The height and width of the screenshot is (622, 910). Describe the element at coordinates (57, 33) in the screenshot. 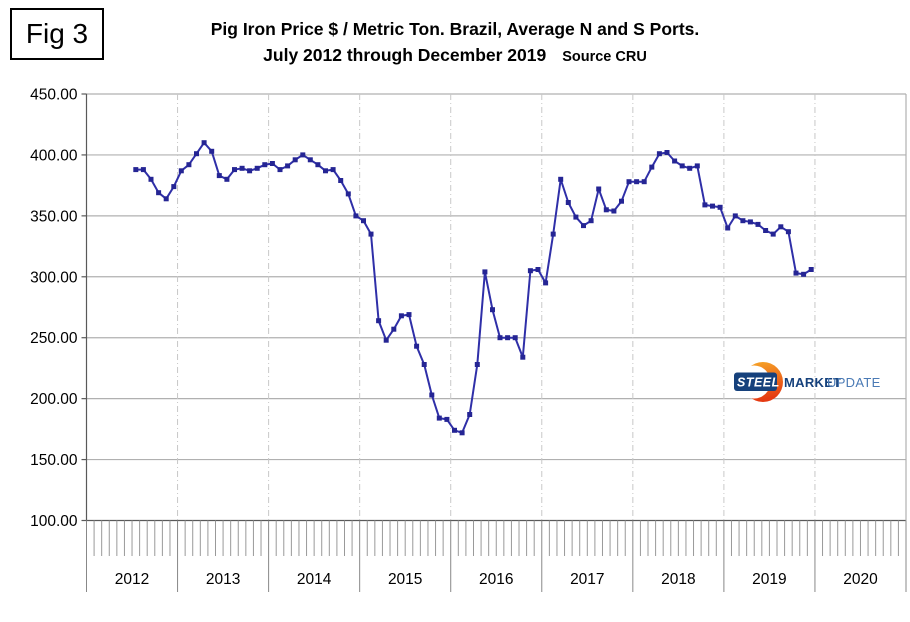

I see `figure-label: Fig 3` at that location.